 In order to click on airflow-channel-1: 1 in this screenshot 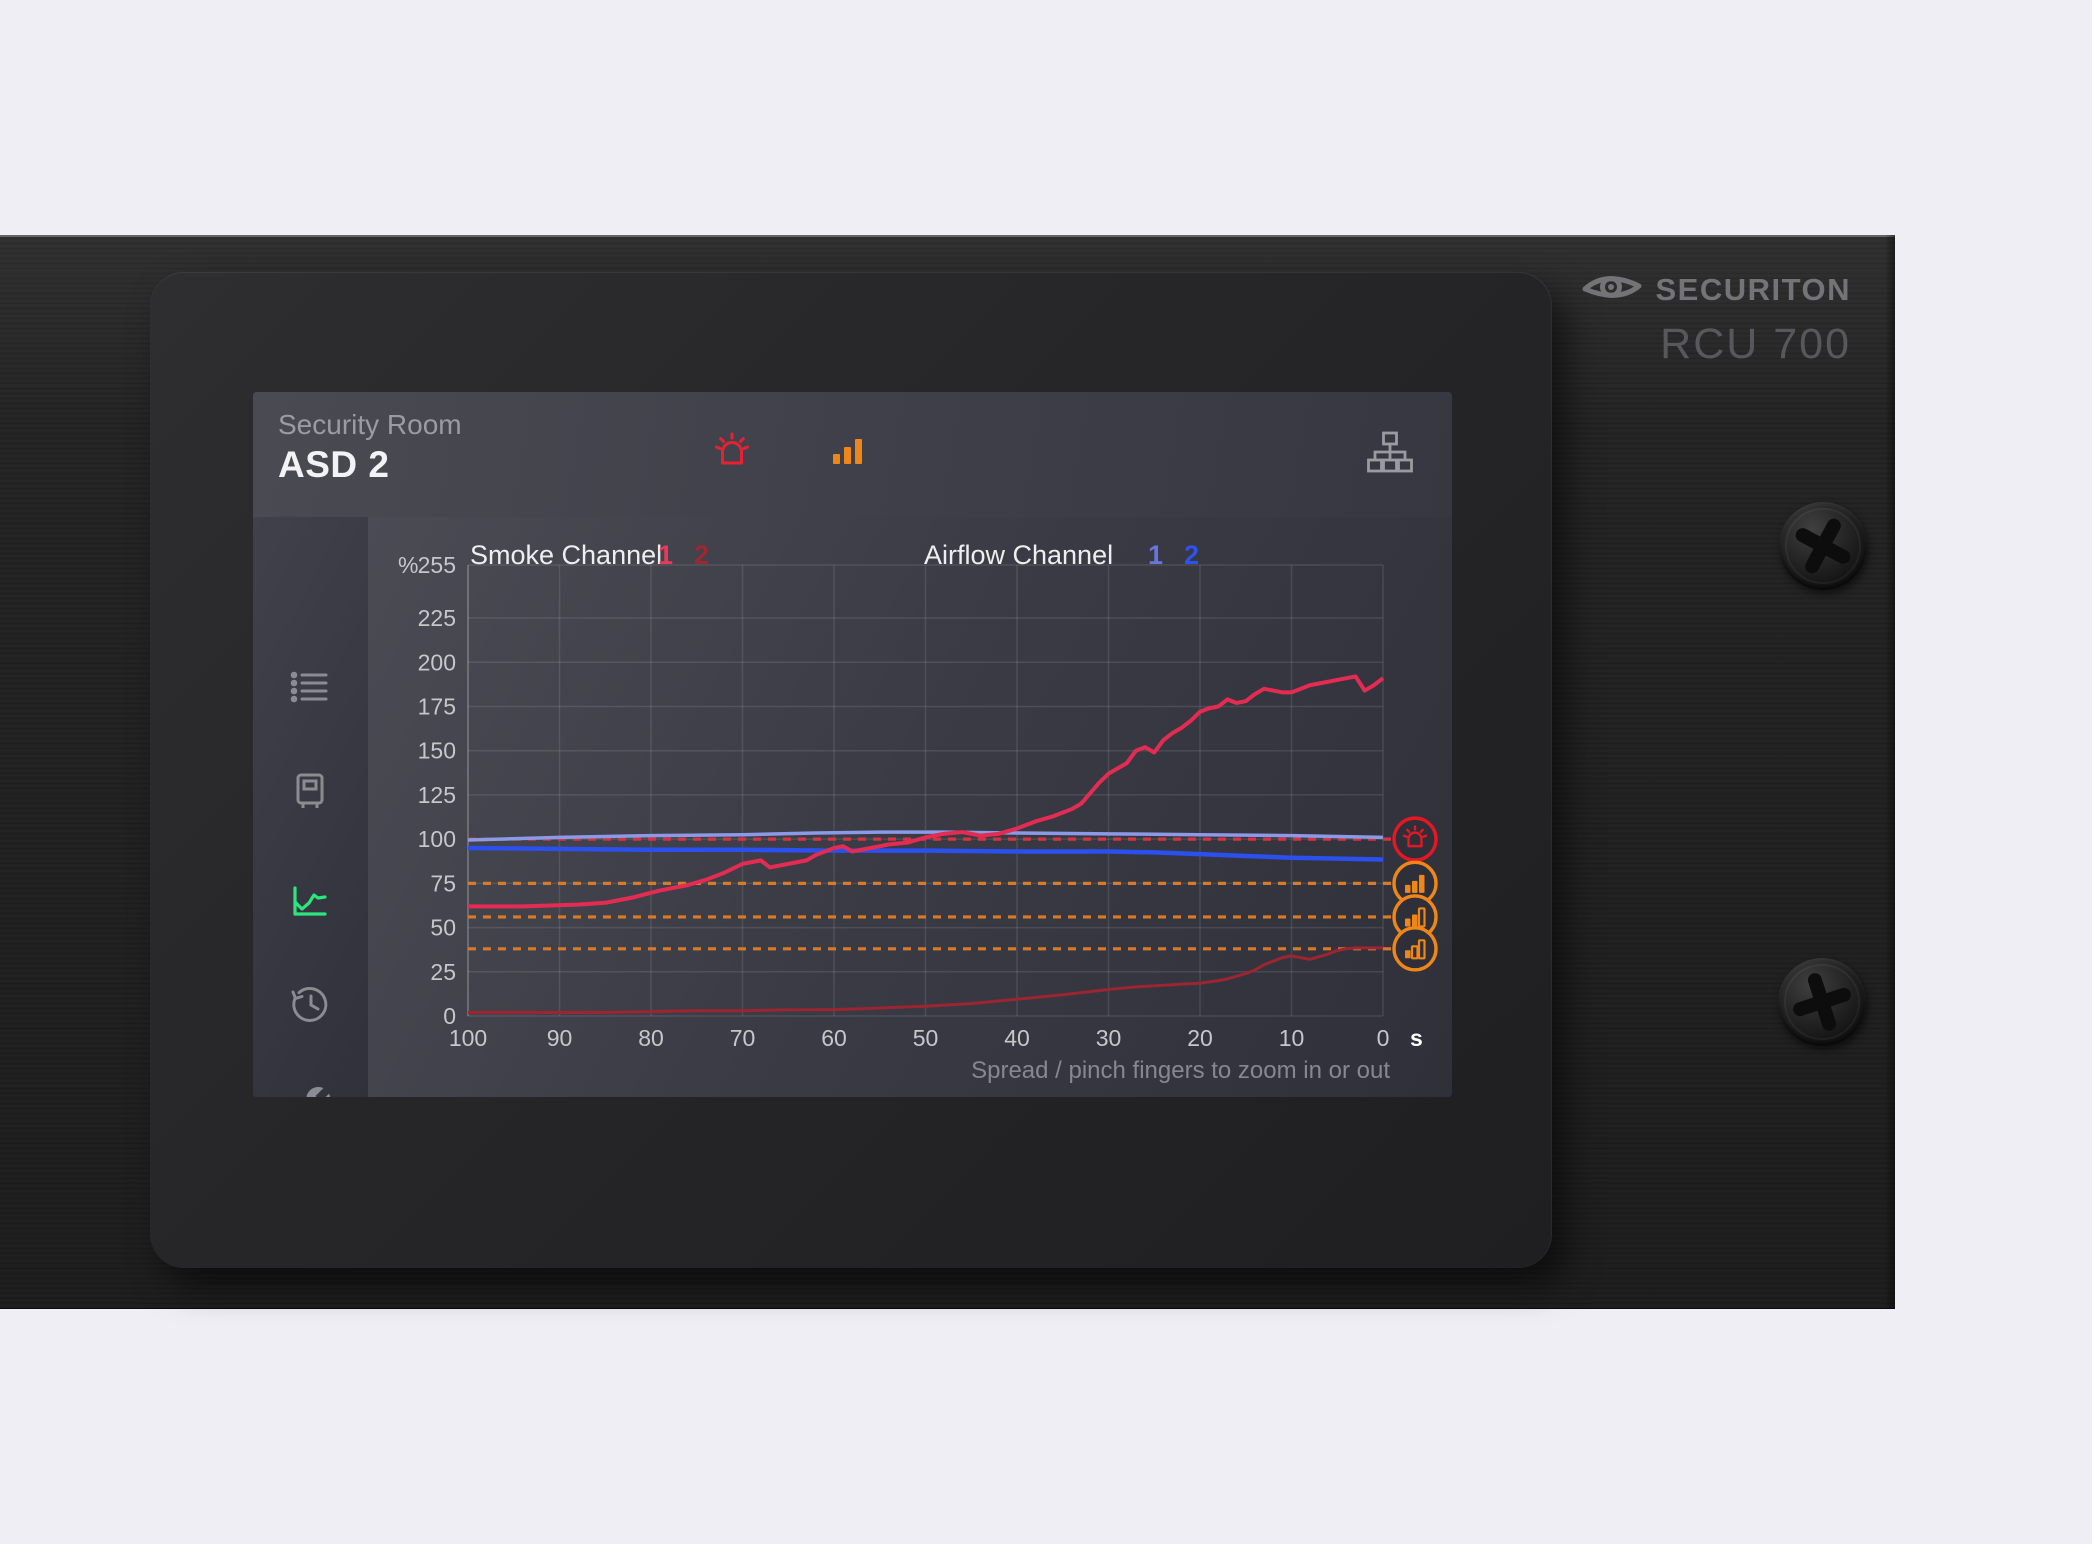, I will do `click(1156, 555)`.